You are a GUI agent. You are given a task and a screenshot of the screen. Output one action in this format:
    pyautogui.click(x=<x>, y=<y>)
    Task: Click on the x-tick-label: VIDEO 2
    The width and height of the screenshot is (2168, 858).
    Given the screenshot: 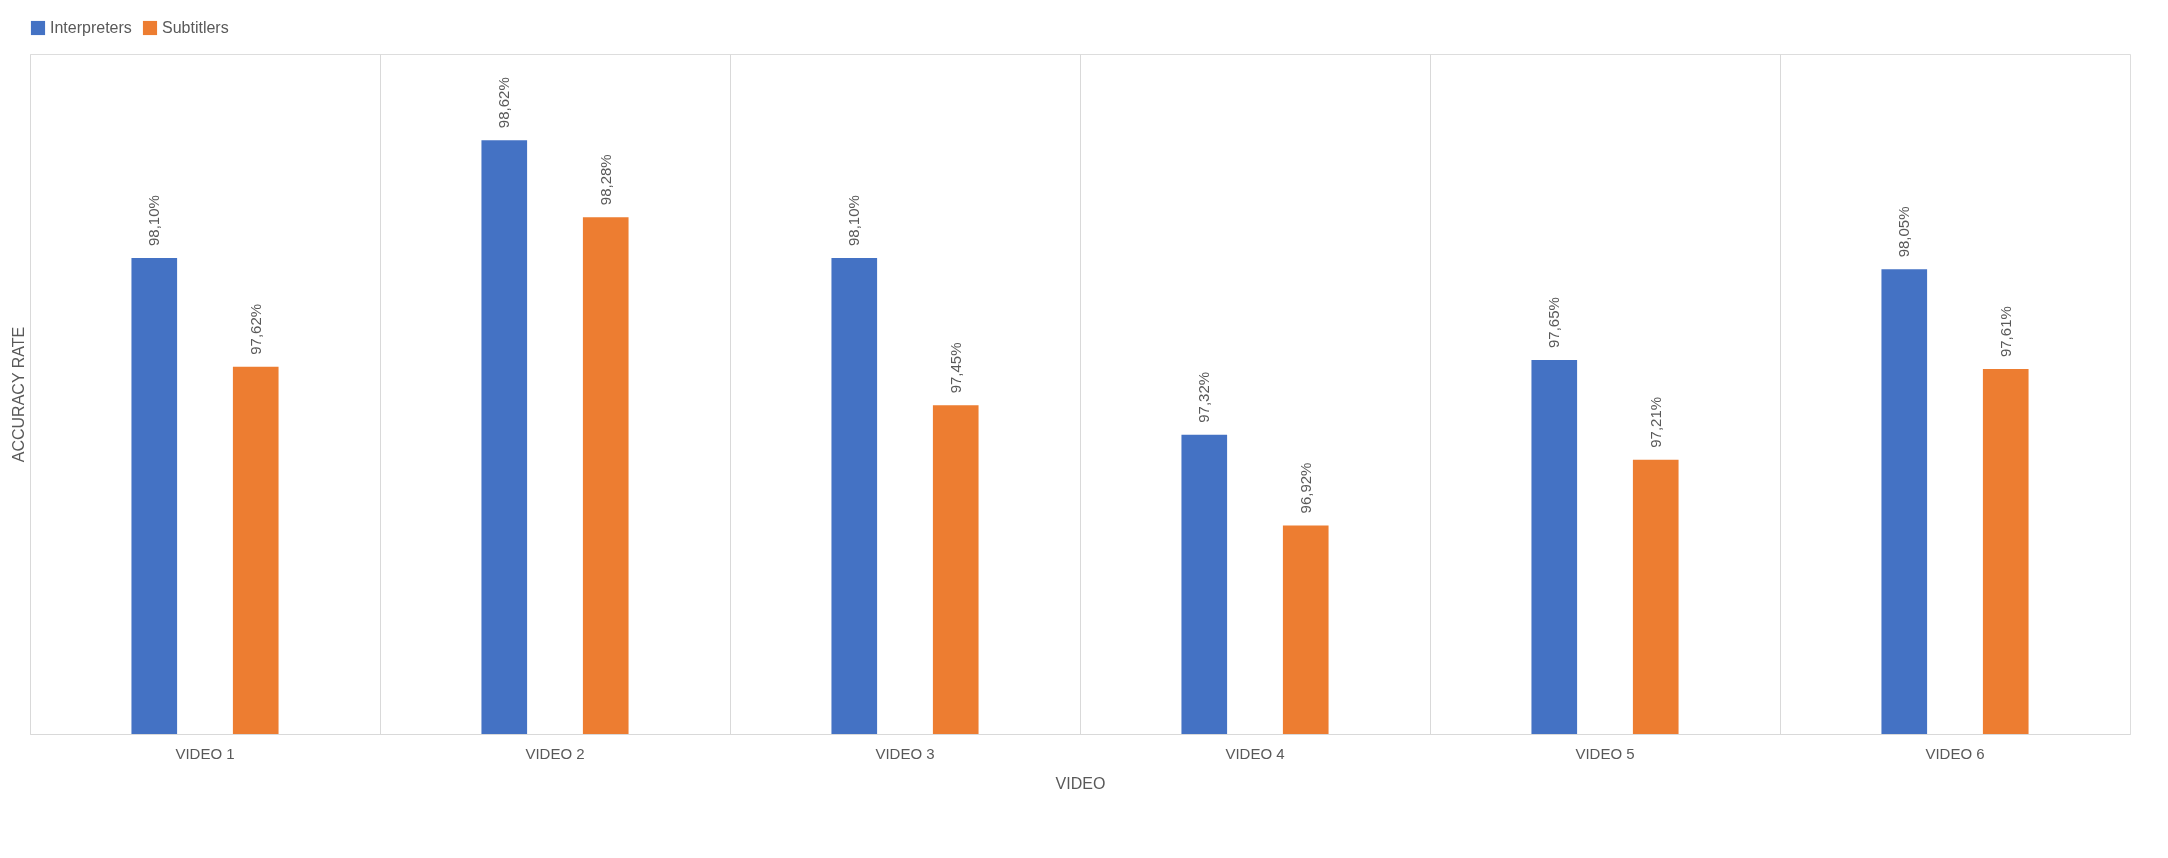 What is the action you would take?
    pyautogui.click(x=555, y=753)
    